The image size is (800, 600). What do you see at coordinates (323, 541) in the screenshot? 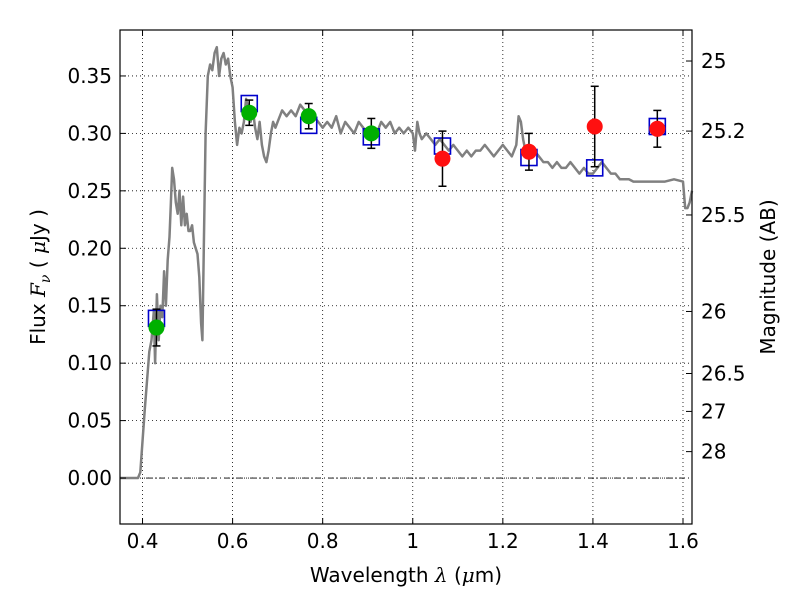
I see `x-tick-label: 0.8` at bounding box center [323, 541].